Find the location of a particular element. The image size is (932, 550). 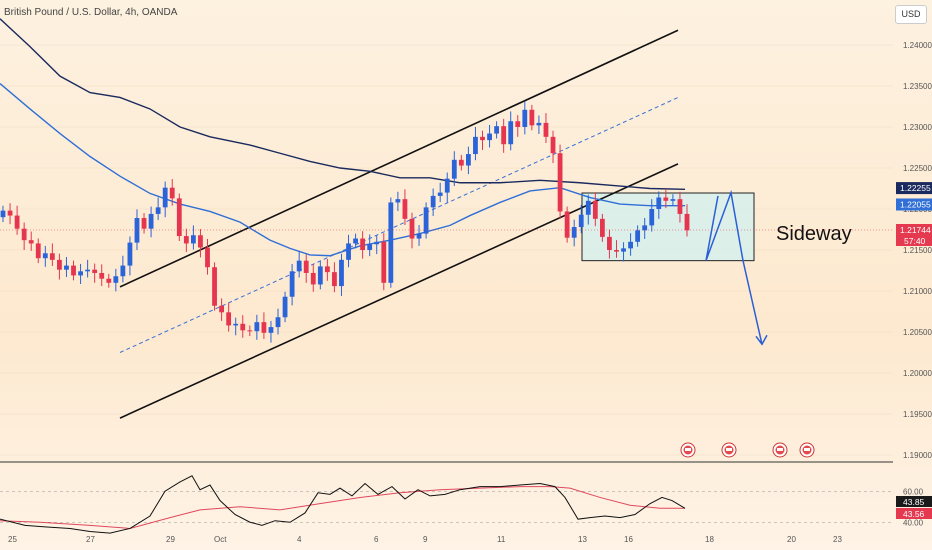

last-price: 1.21744 is located at coordinates (915, 230).